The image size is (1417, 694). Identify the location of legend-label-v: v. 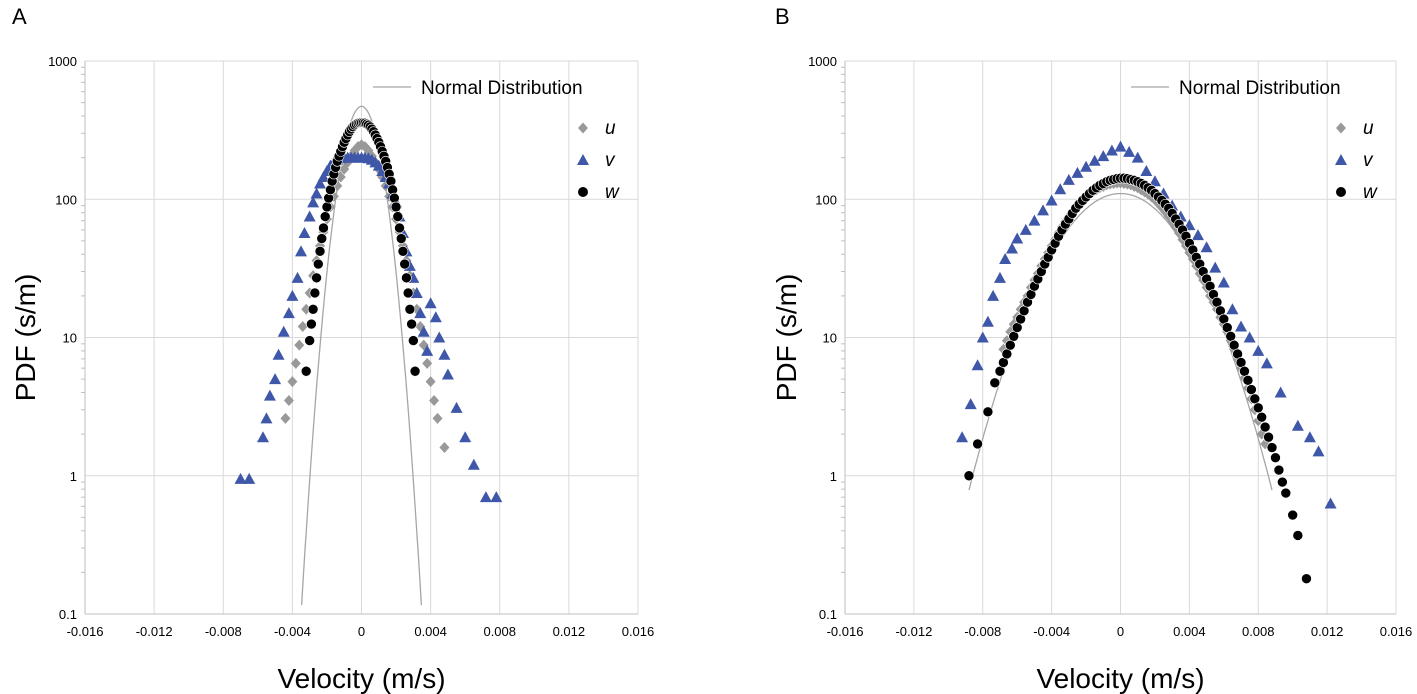
(610, 160).